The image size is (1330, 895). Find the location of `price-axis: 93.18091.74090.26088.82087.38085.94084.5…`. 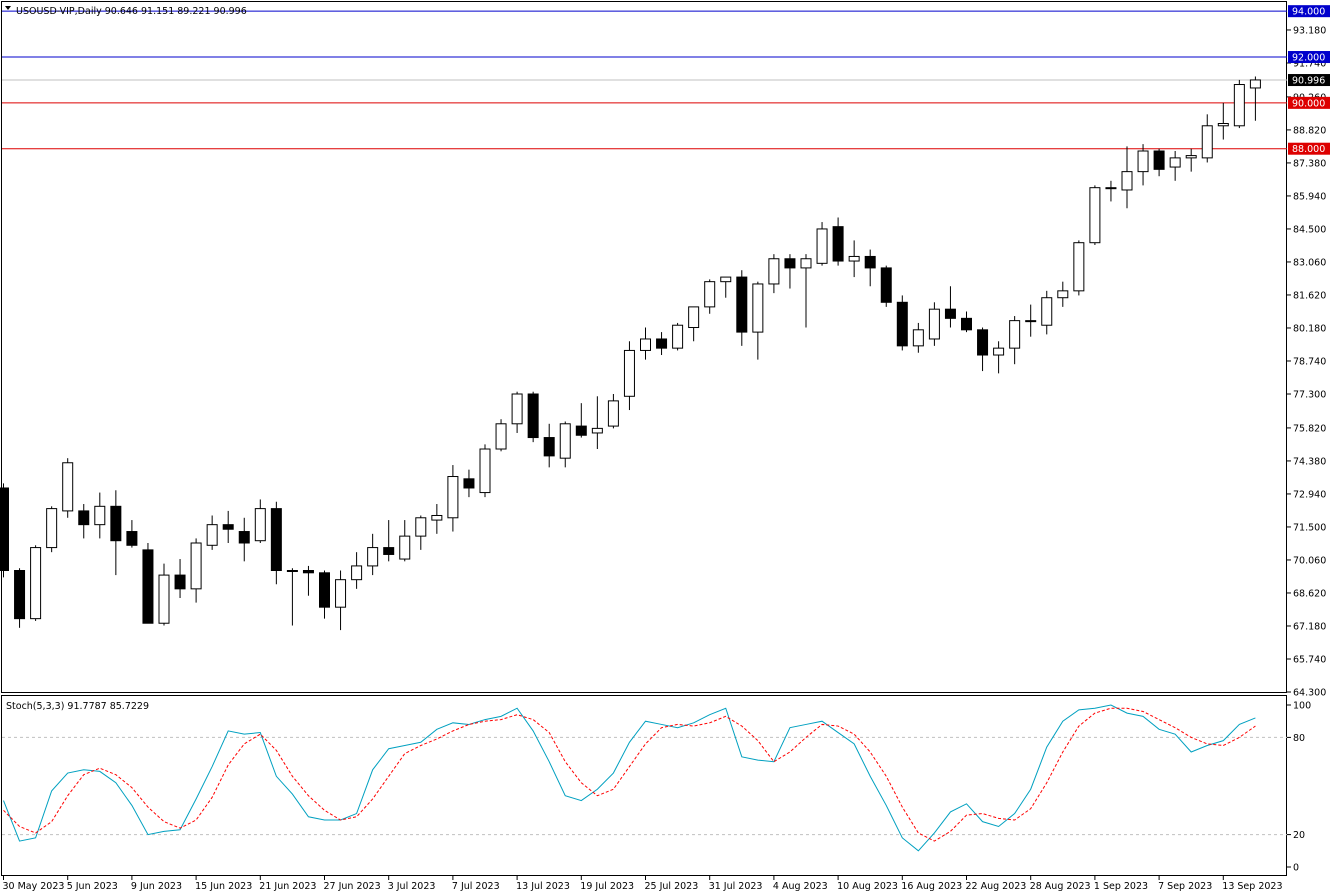

price-axis: 93.18091.74090.26088.82087.38085.94084.5… is located at coordinates (1308, 352).